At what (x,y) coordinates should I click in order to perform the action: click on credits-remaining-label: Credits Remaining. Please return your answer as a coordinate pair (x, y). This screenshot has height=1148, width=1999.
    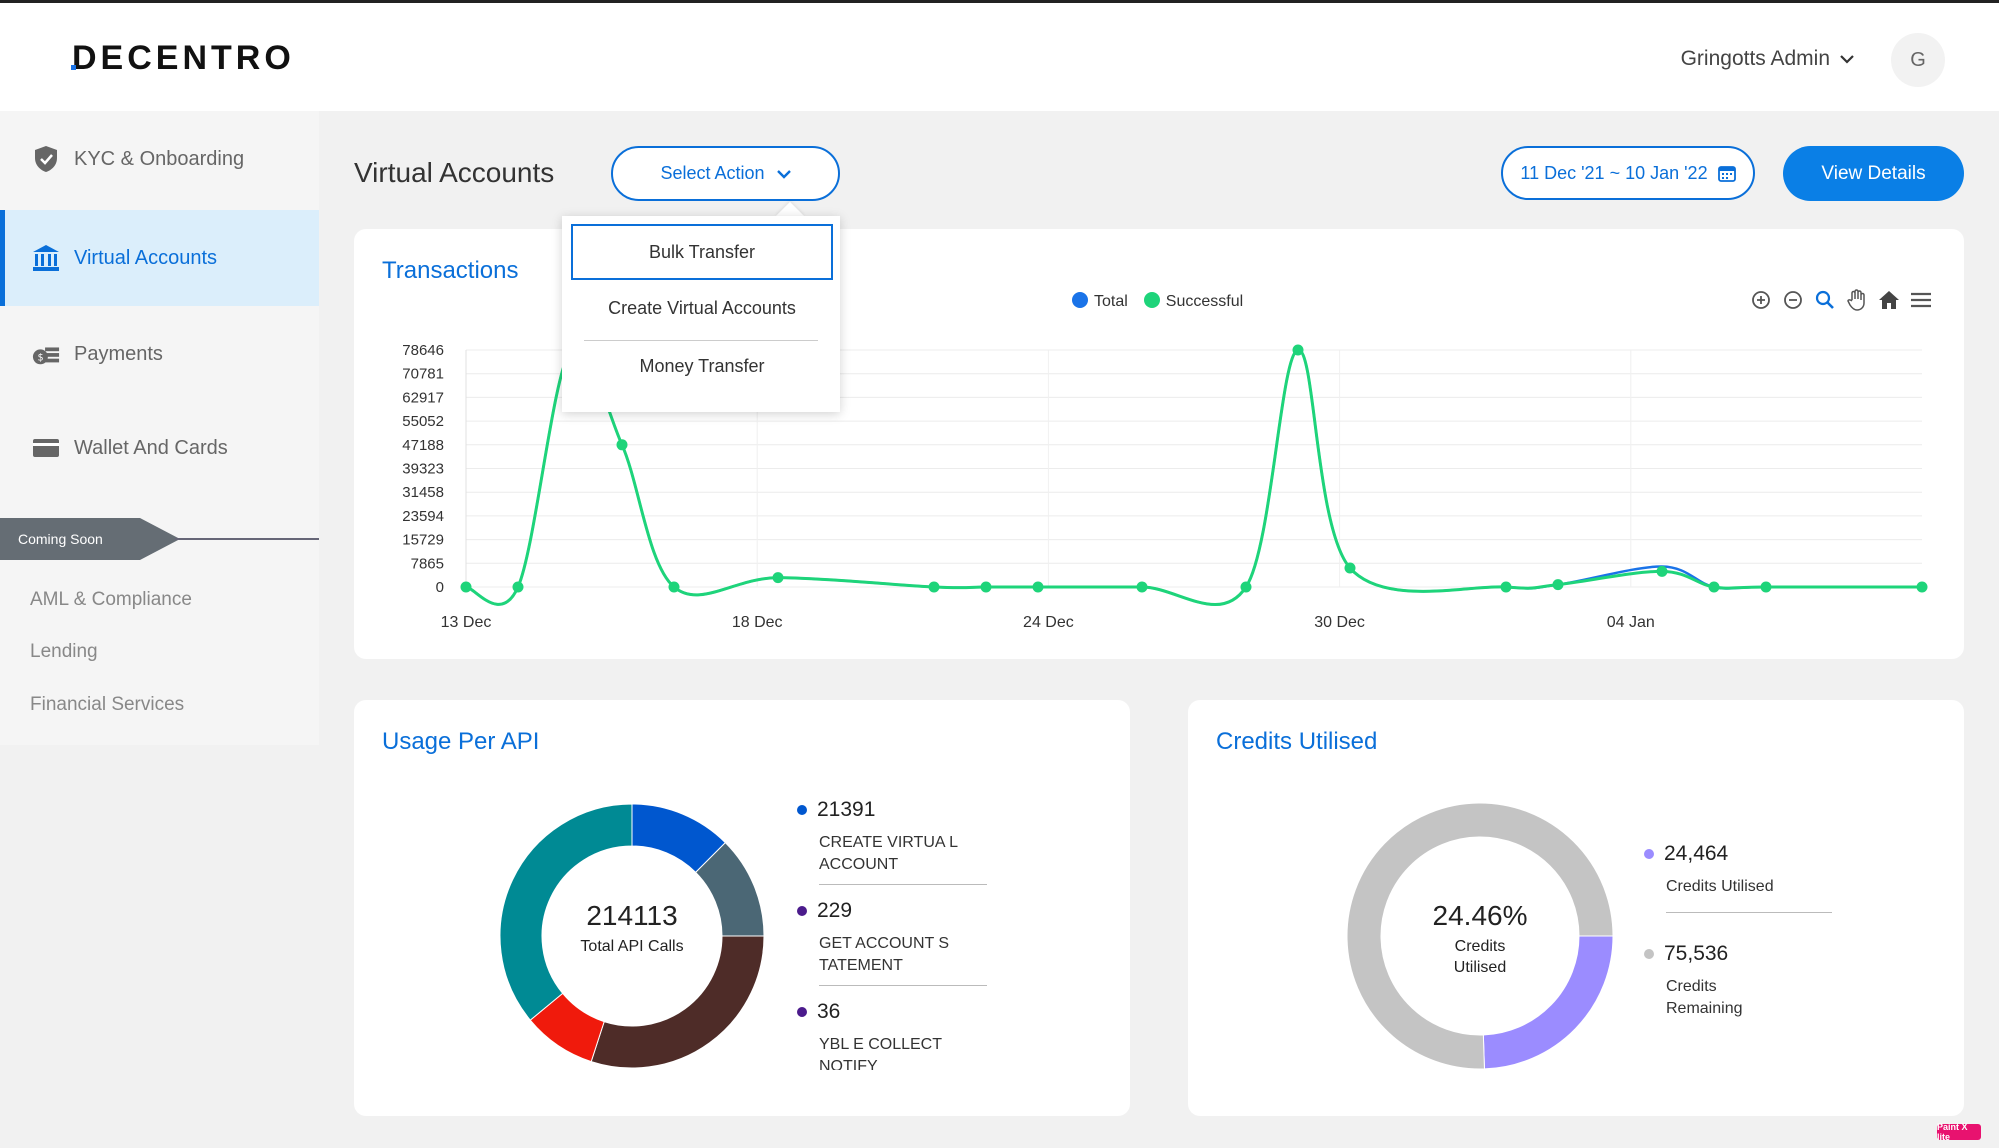
    Looking at the image, I should click on (1741, 998).